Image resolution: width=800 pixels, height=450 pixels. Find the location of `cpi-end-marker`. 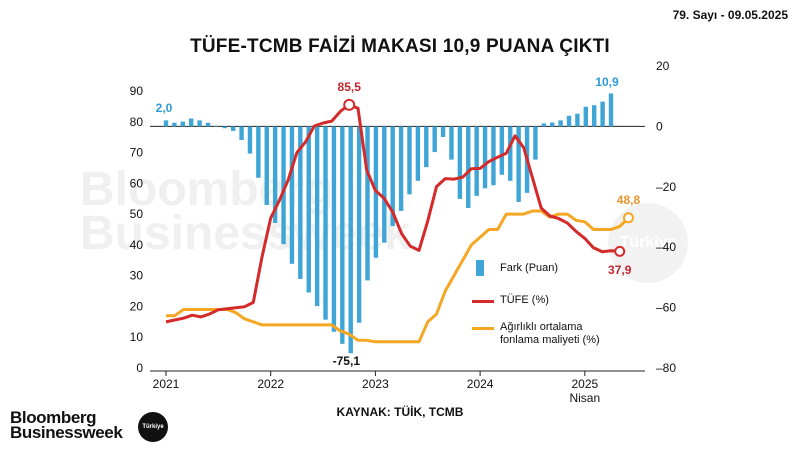

cpi-end-marker is located at coordinates (620, 251).